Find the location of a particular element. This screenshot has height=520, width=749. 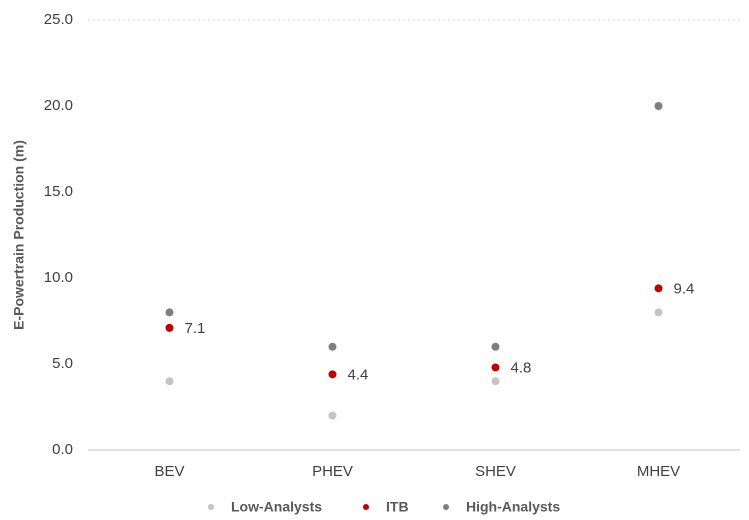

legend-label: High-Analysts is located at coordinates (513, 507).